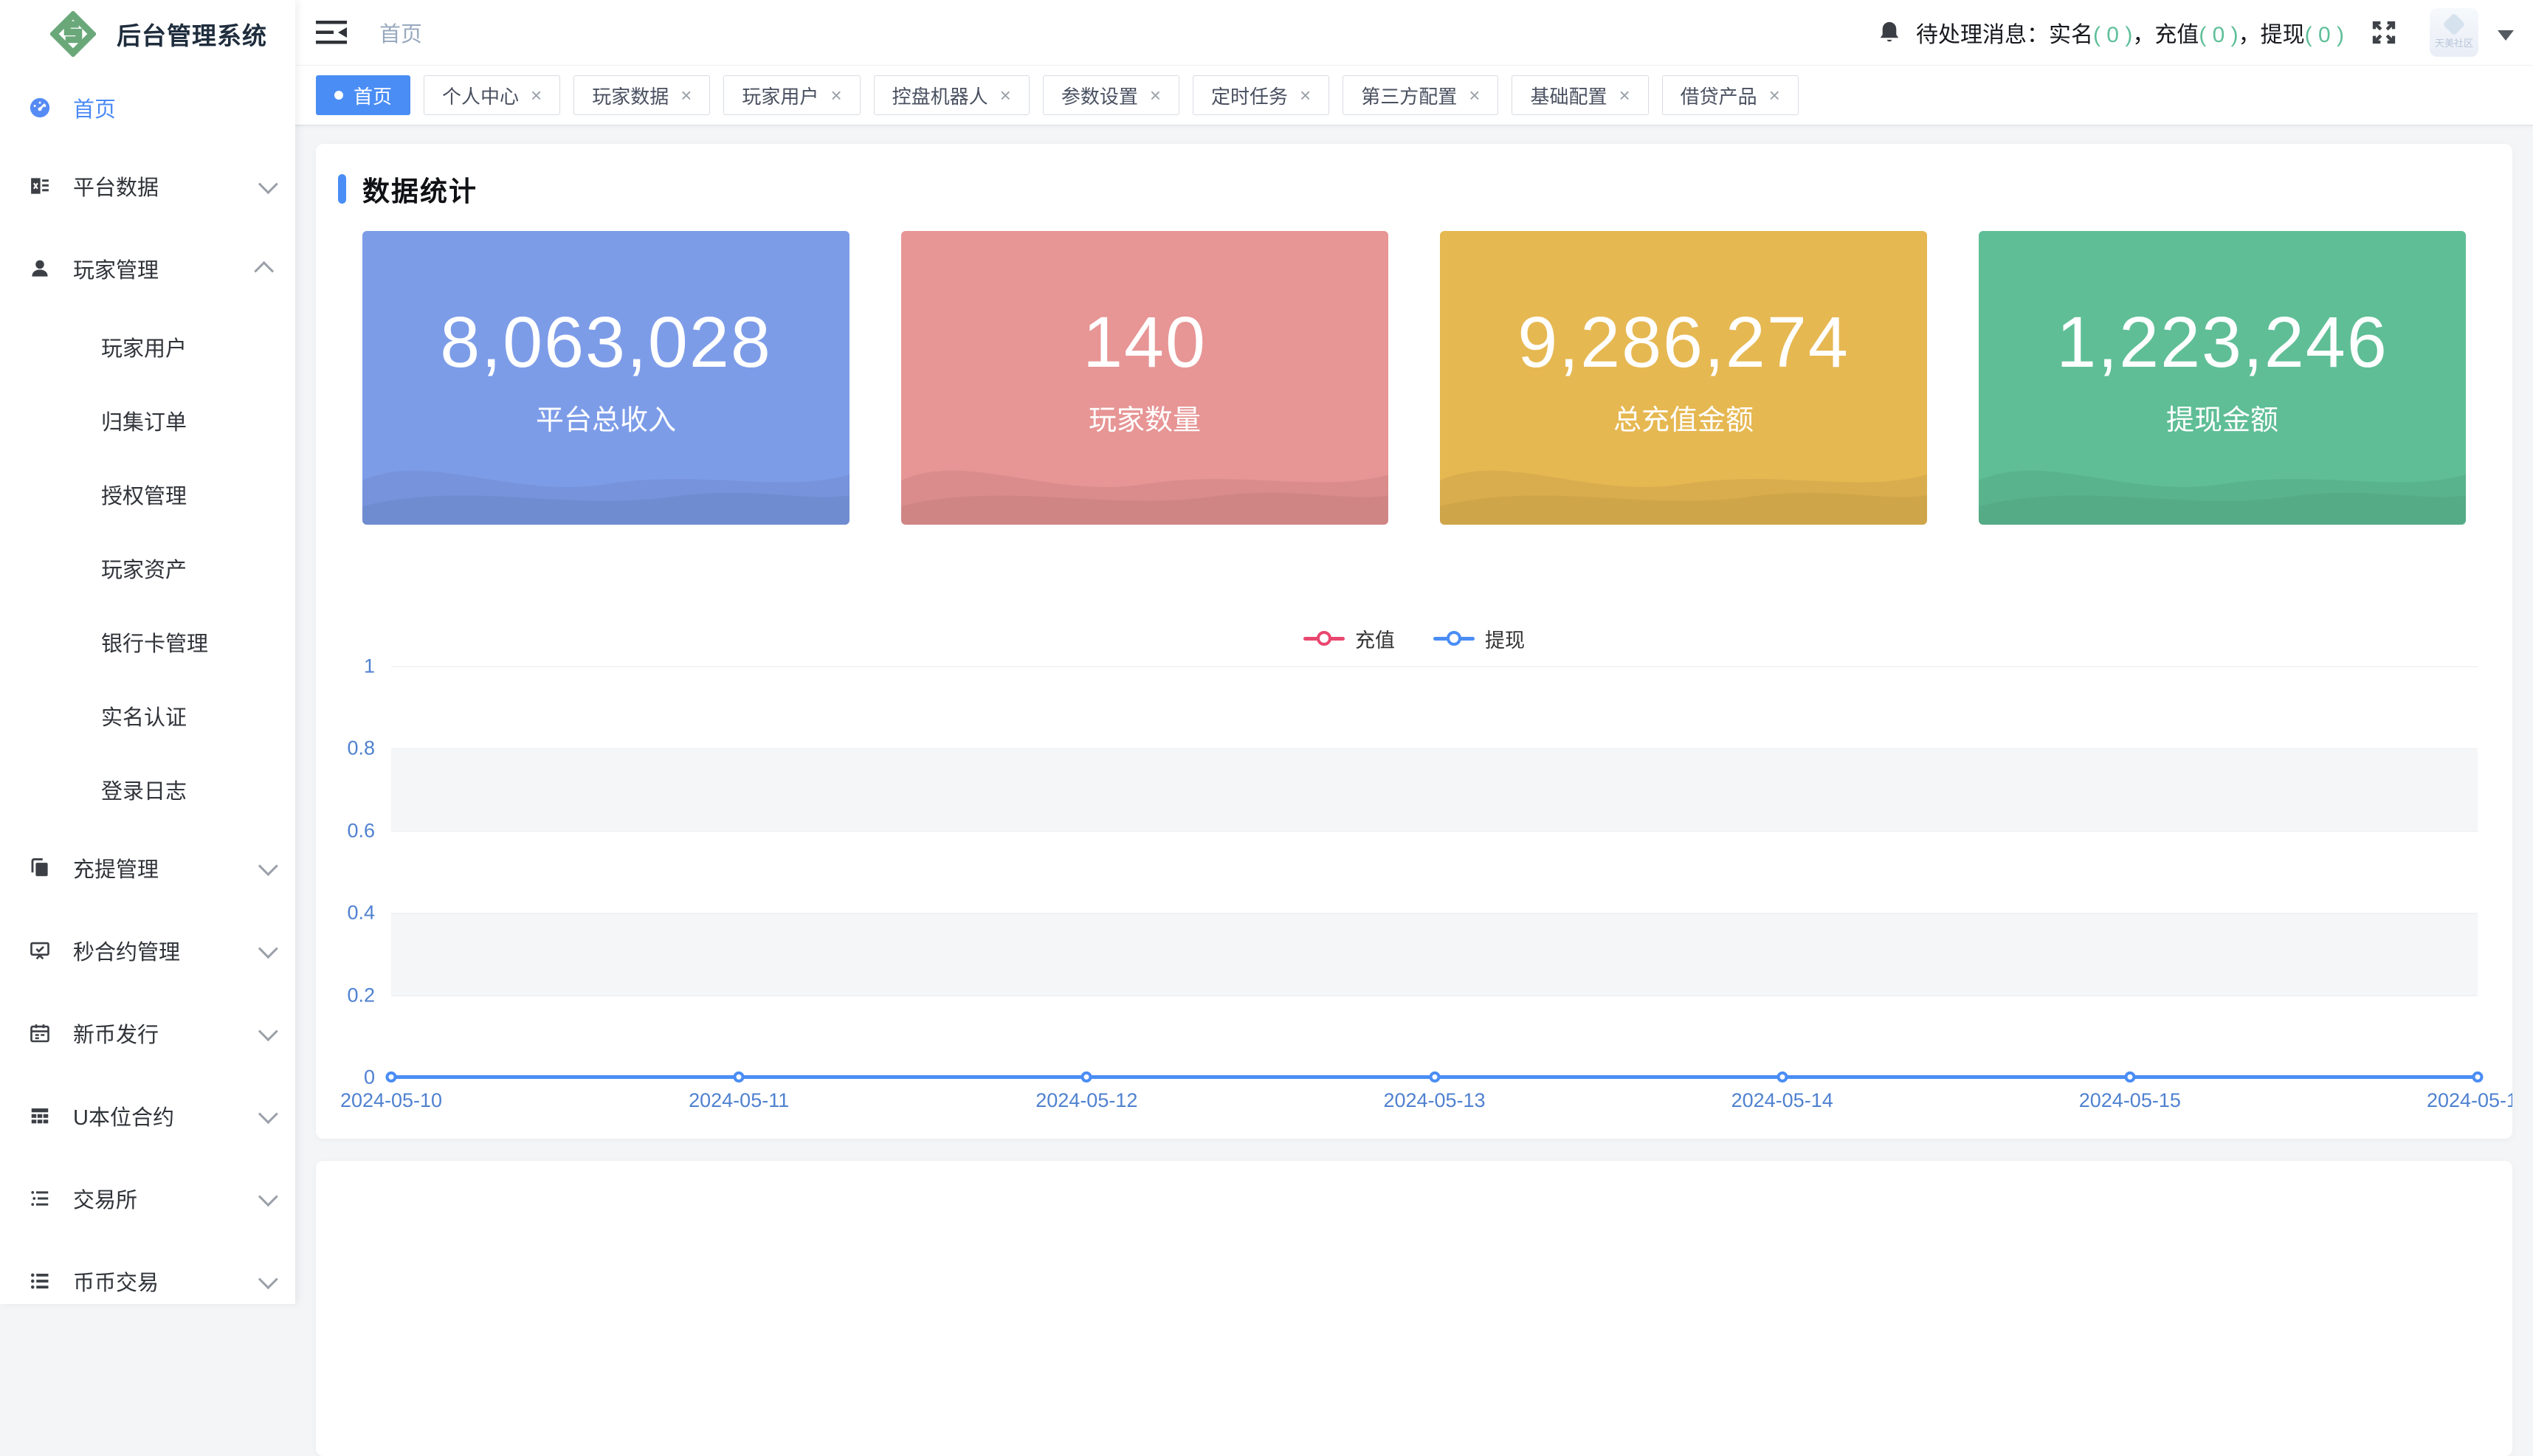  I want to click on calendar-icon, so click(39, 1033).